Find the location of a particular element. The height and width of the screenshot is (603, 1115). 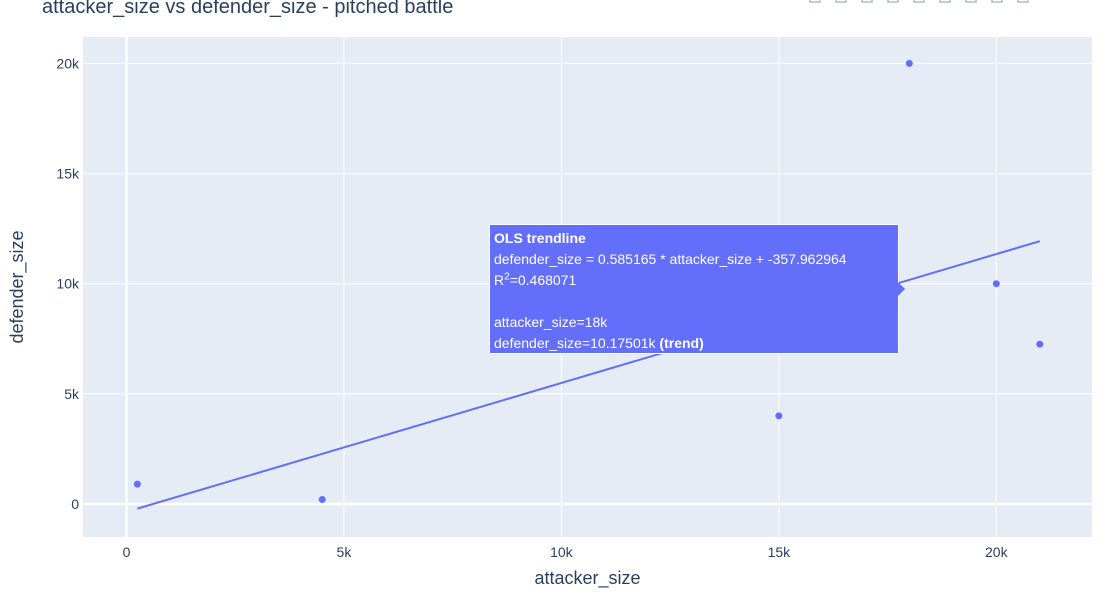

hover-r2-label: R is located at coordinates (499, 280).